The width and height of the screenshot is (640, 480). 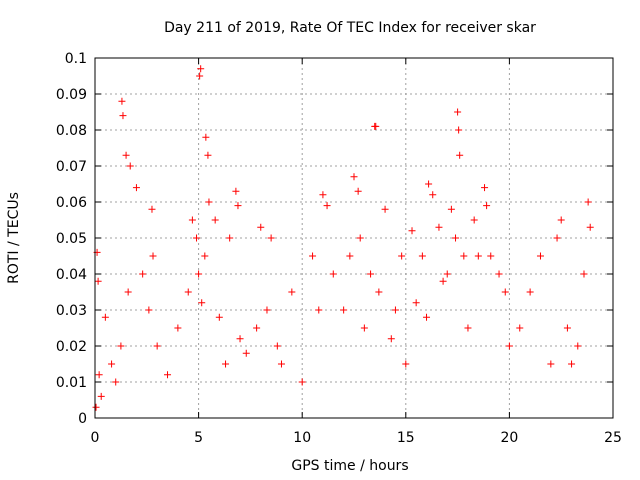 What do you see at coordinates (71, 347) in the screenshot?
I see `y-tick-label: 0.02` at bounding box center [71, 347].